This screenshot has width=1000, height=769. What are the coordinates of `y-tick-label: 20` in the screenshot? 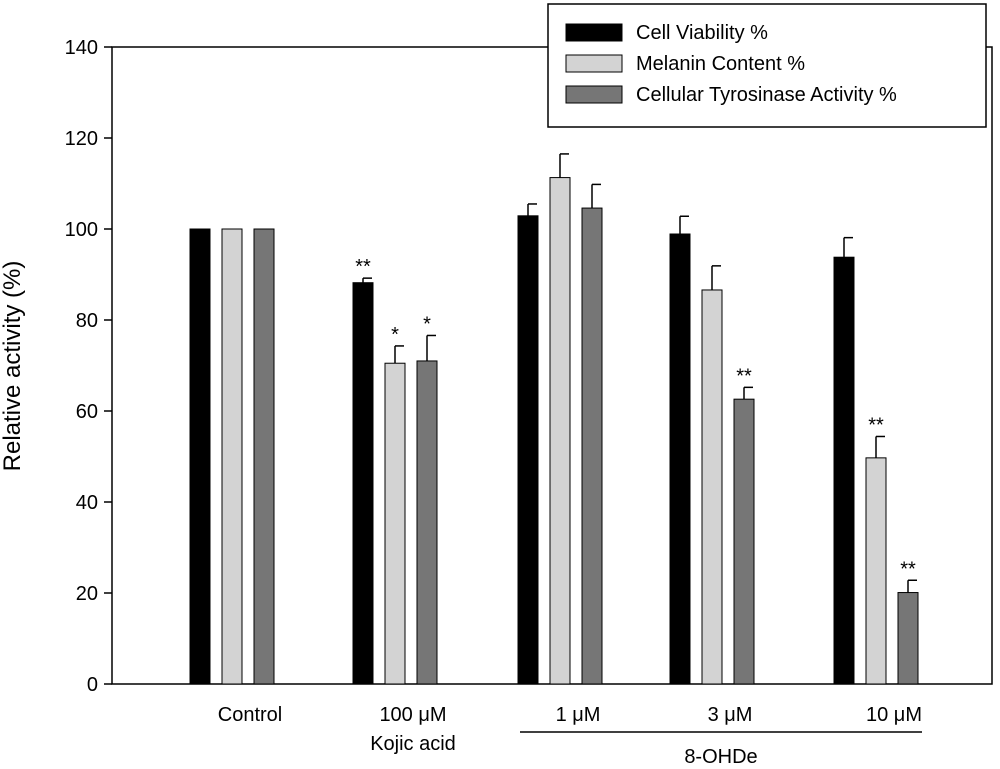 It's located at (87, 594).